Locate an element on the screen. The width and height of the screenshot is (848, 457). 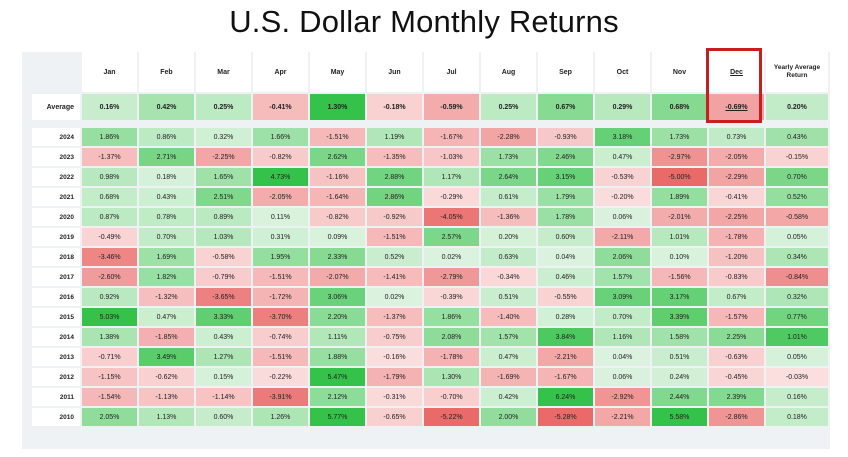
header-corner is located at coordinates (56, 72).